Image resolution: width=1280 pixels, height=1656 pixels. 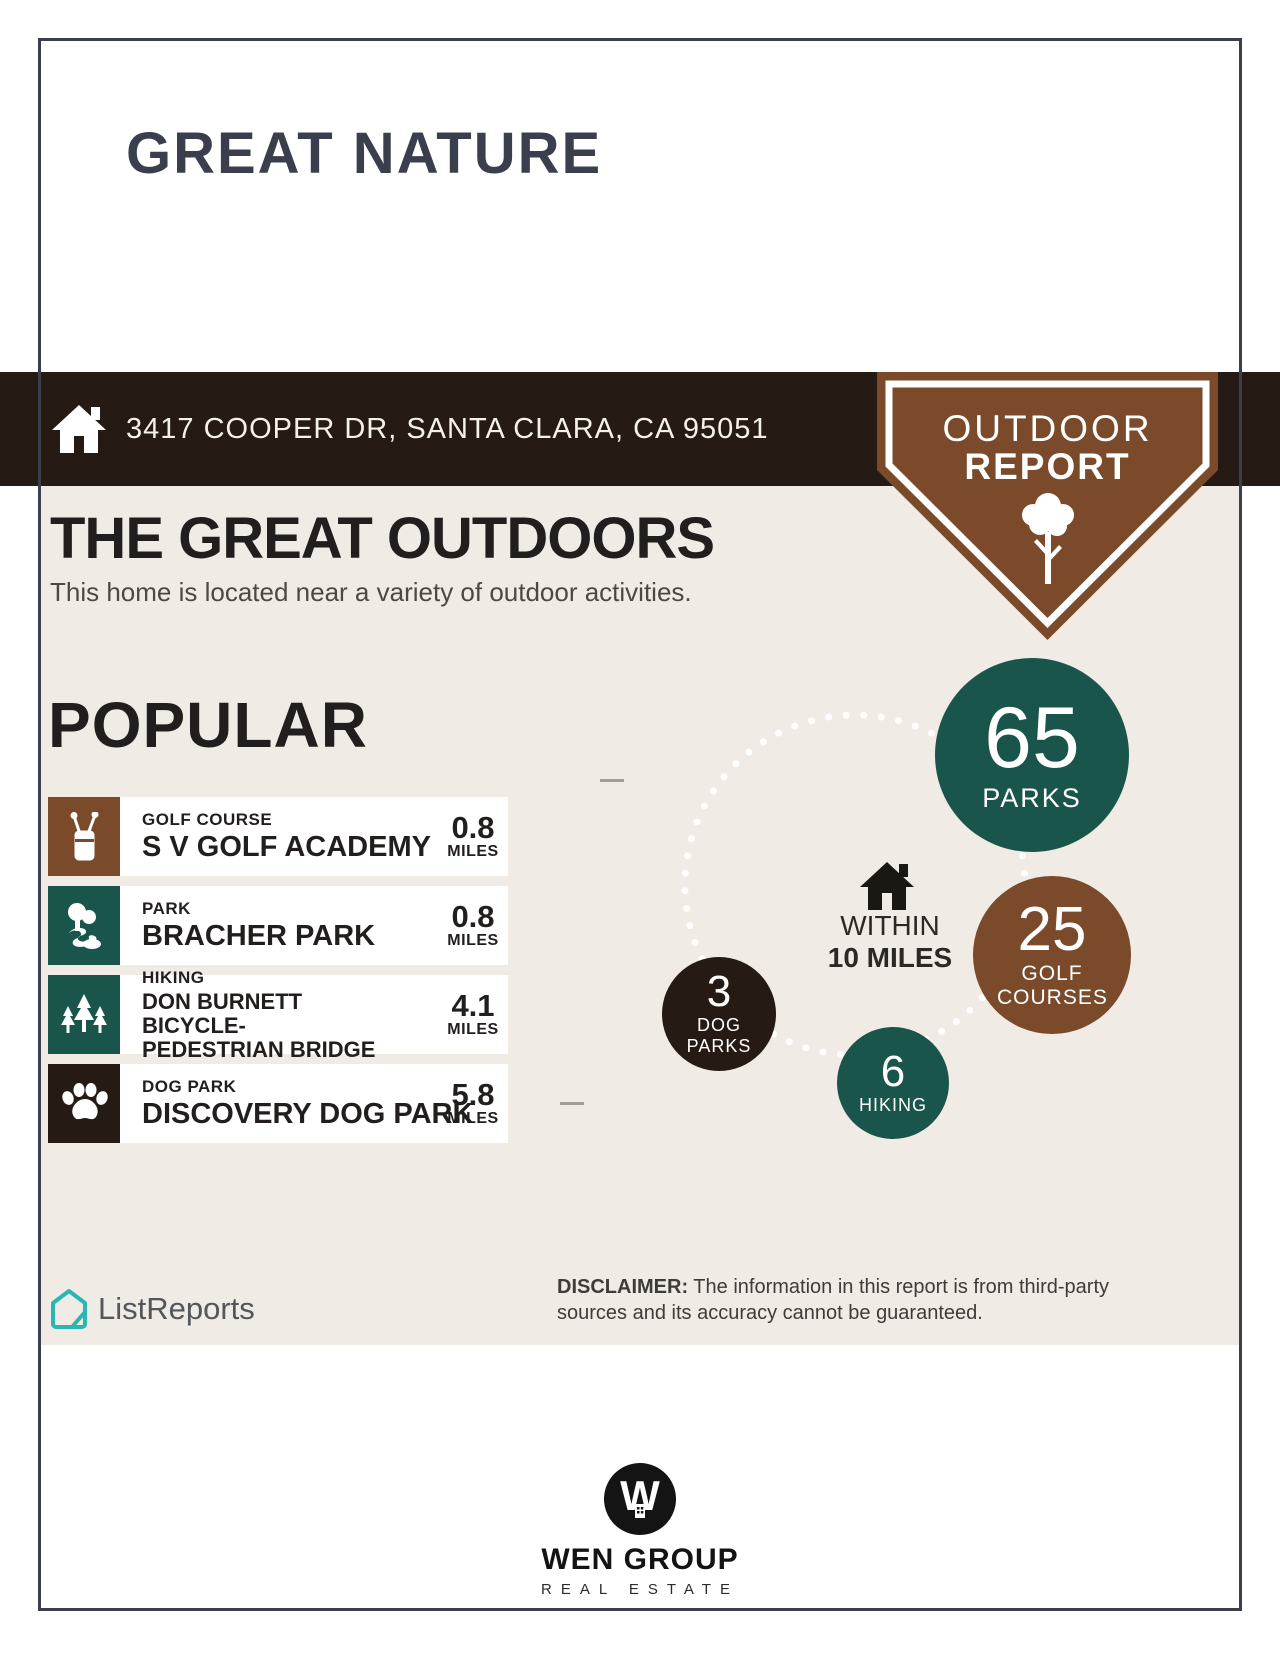 What do you see at coordinates (382, 538) in the screenshot?
I see `section-heading: THE GREAT OUTDOORS` at bounding box center [382, 538].